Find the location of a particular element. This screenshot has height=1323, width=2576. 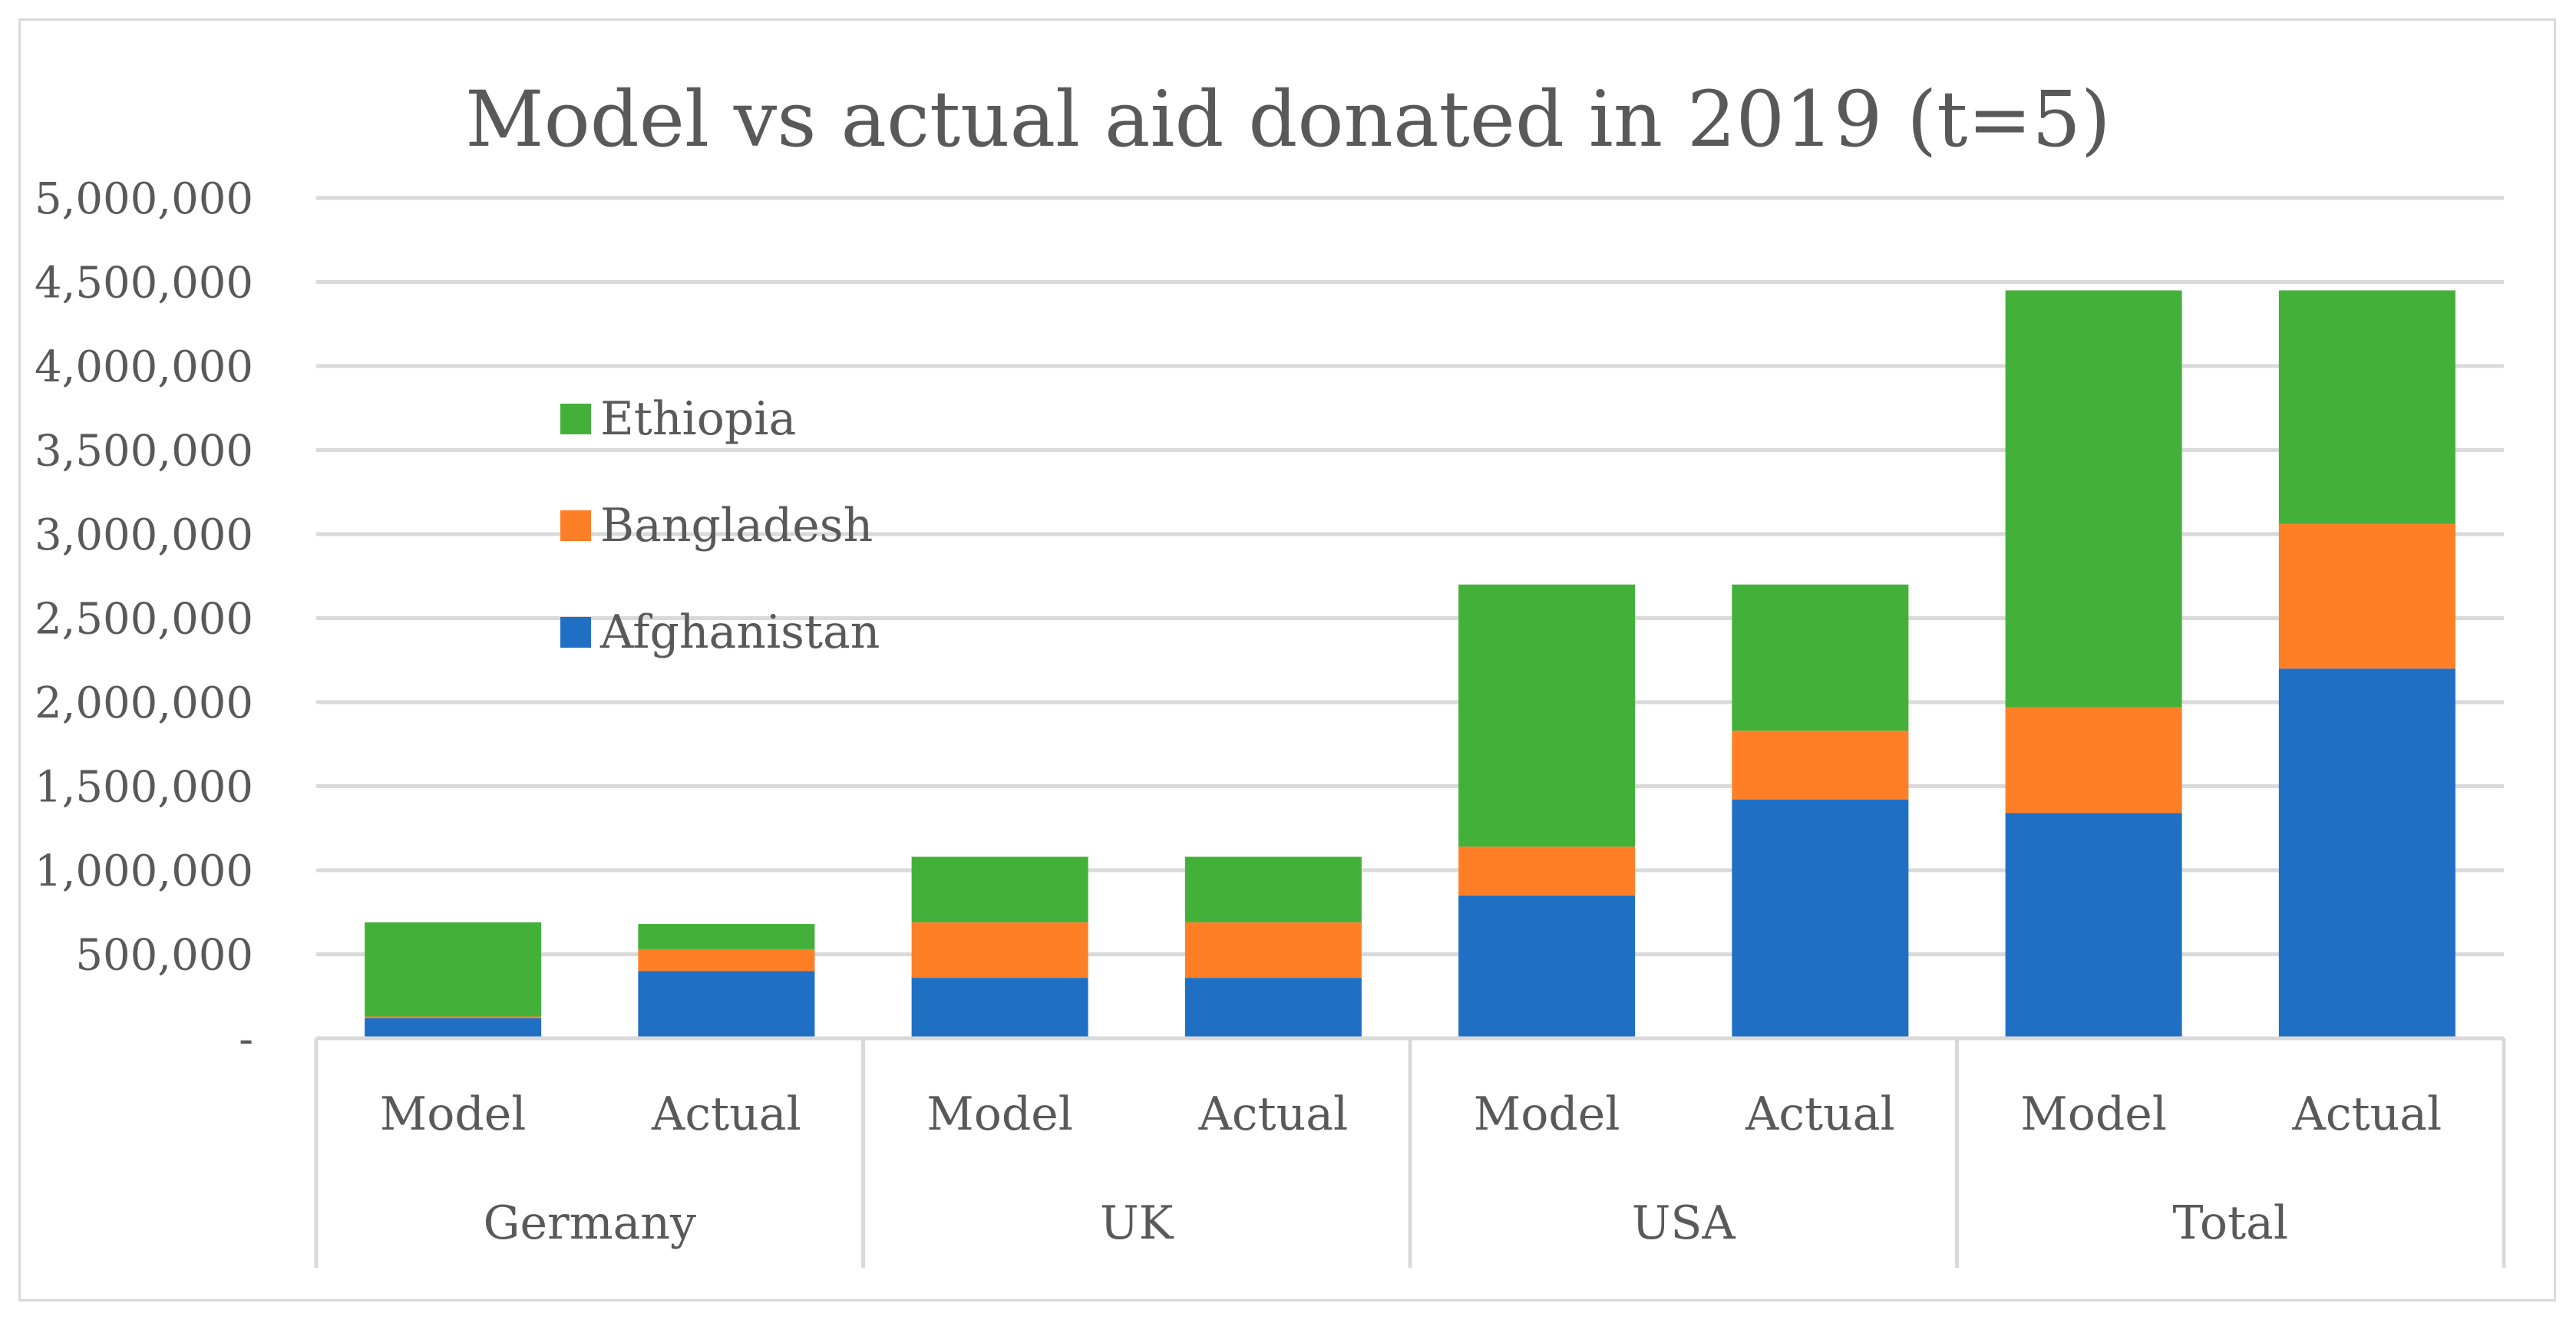

bar-afghanistan-uk-actual is located at coordinates (1273, 1008).